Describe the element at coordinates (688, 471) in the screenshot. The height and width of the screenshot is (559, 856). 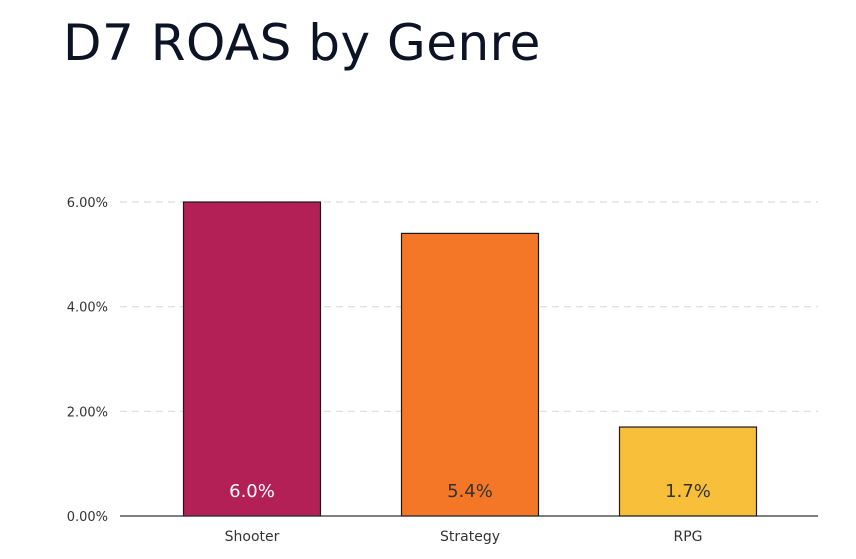
I see `bar-rpg` at that location.